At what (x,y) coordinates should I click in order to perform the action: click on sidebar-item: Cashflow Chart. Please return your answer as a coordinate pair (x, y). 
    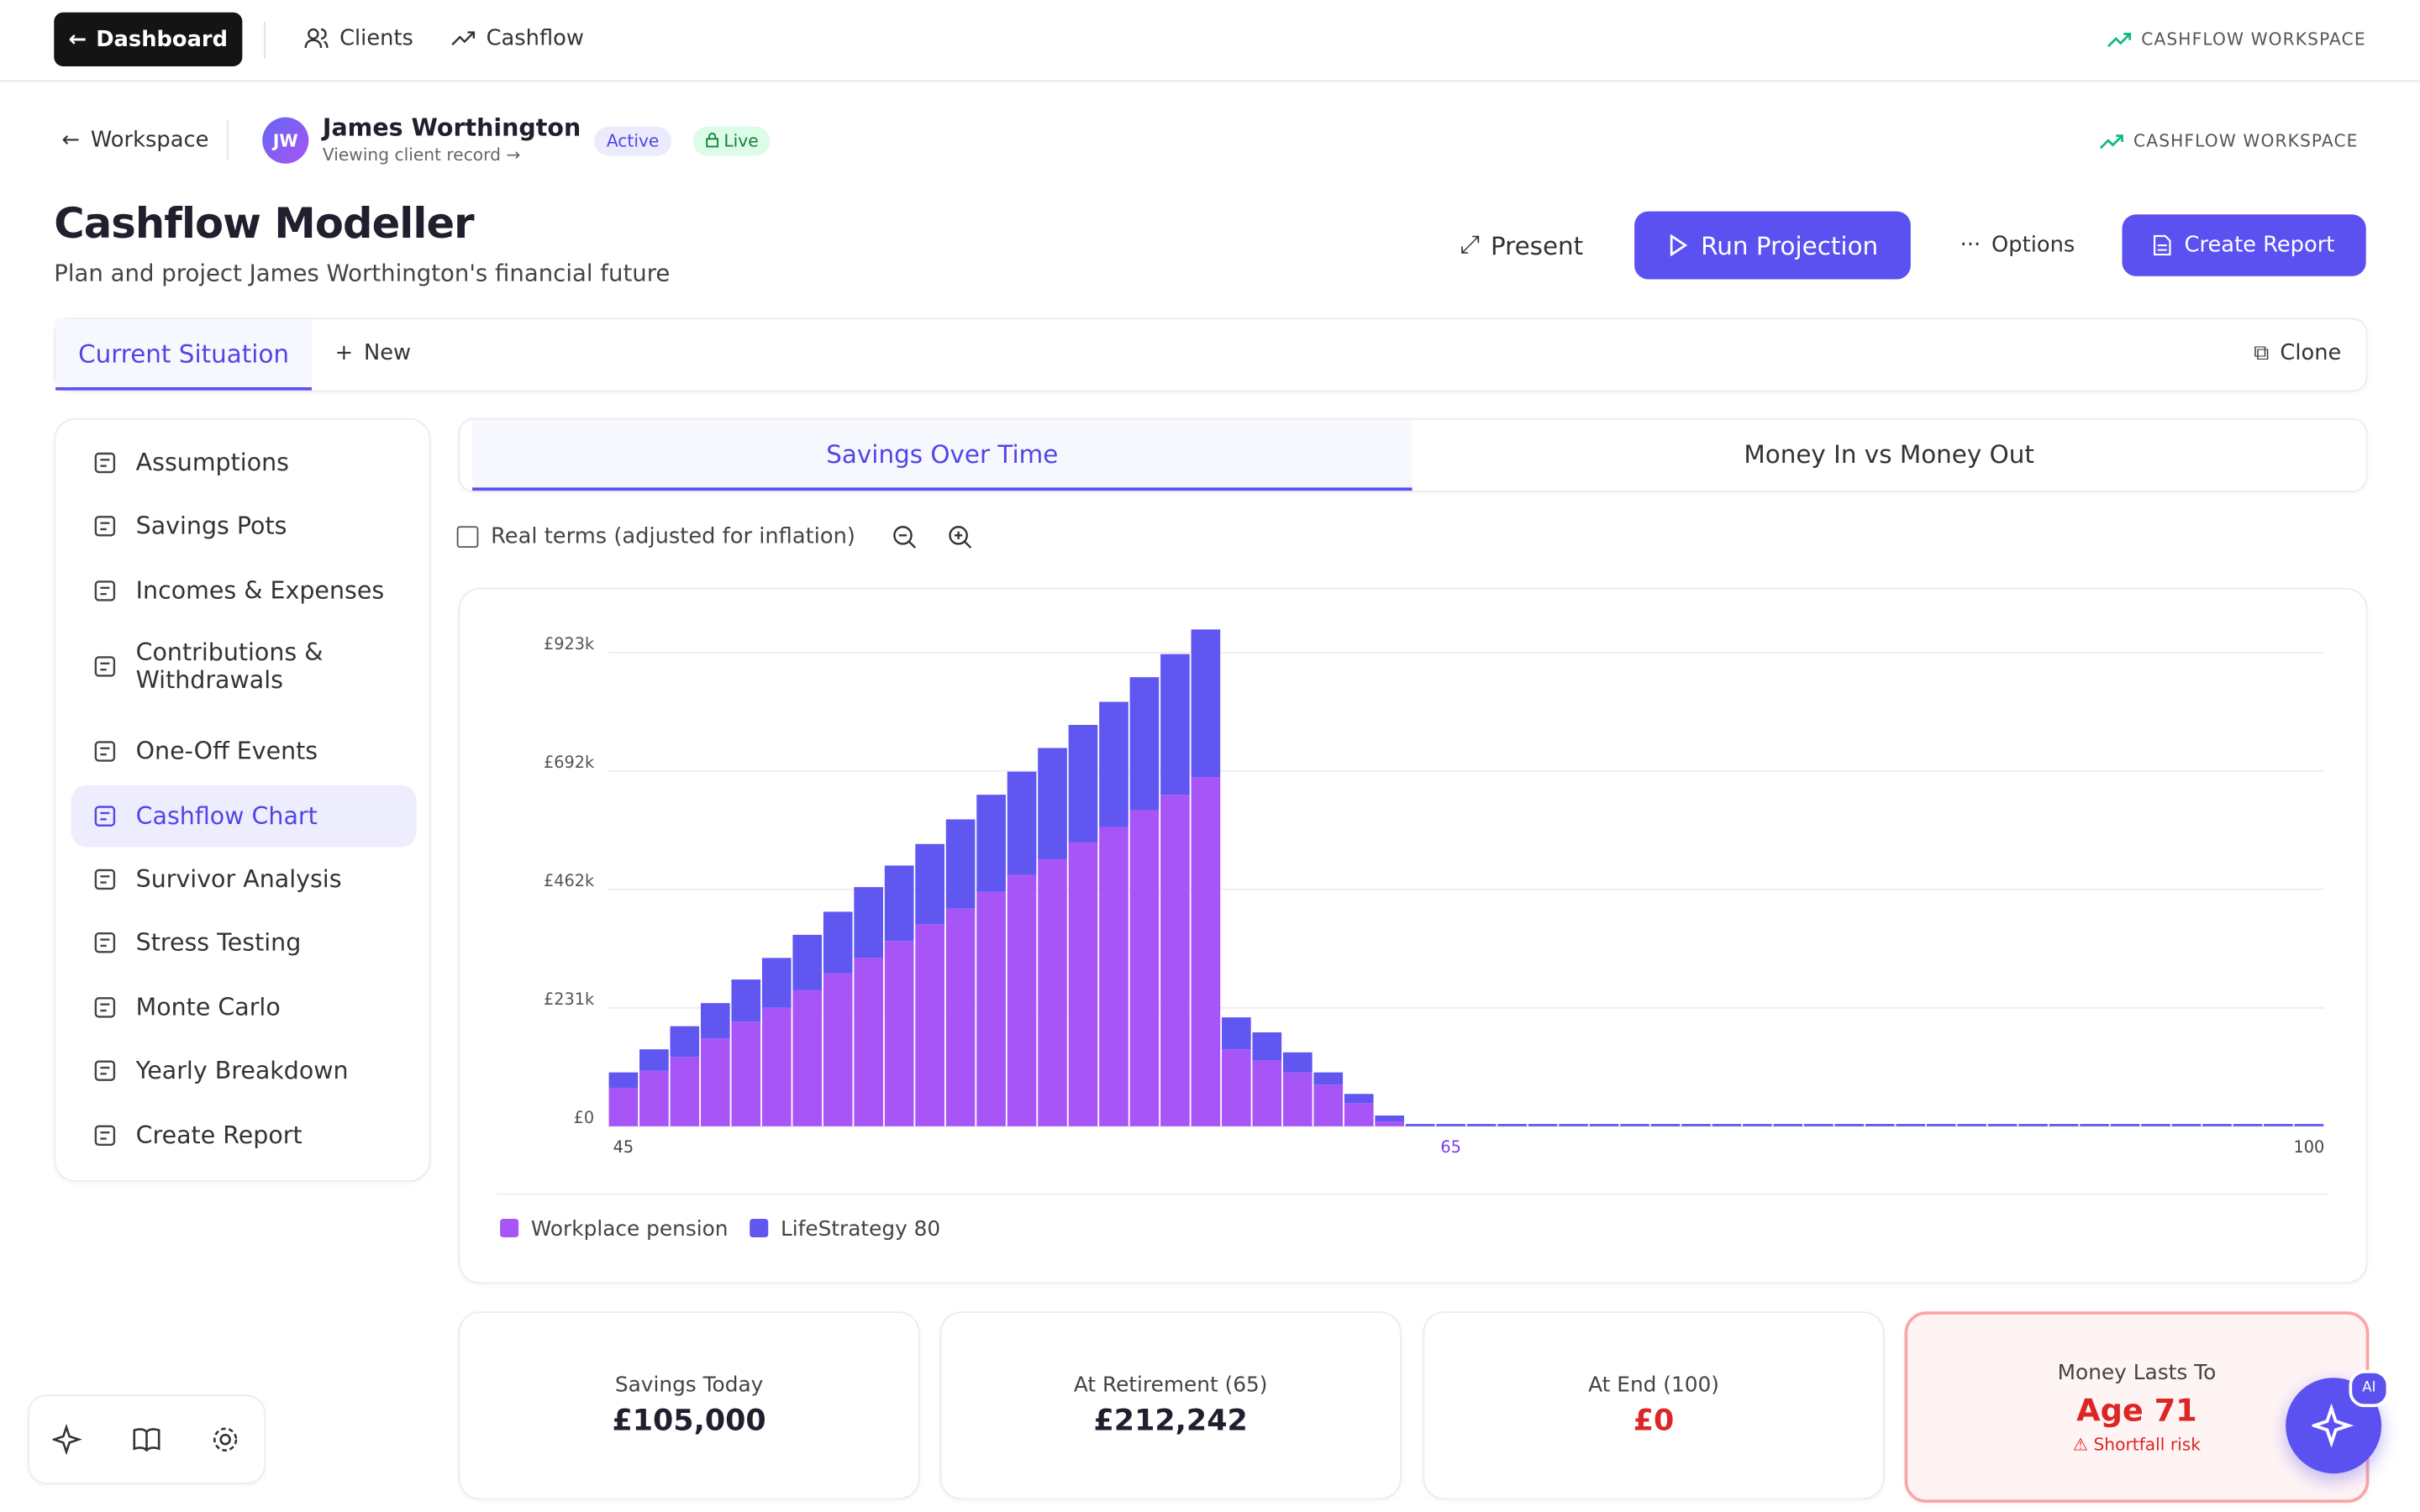
    Looking at the image, I should click on (244, 816).